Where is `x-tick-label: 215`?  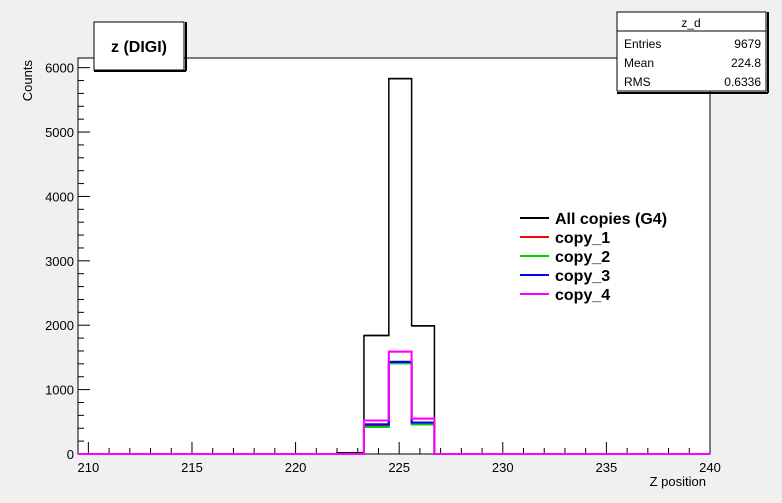 x-tick-label: 215 is located at coordinates (192, 467).